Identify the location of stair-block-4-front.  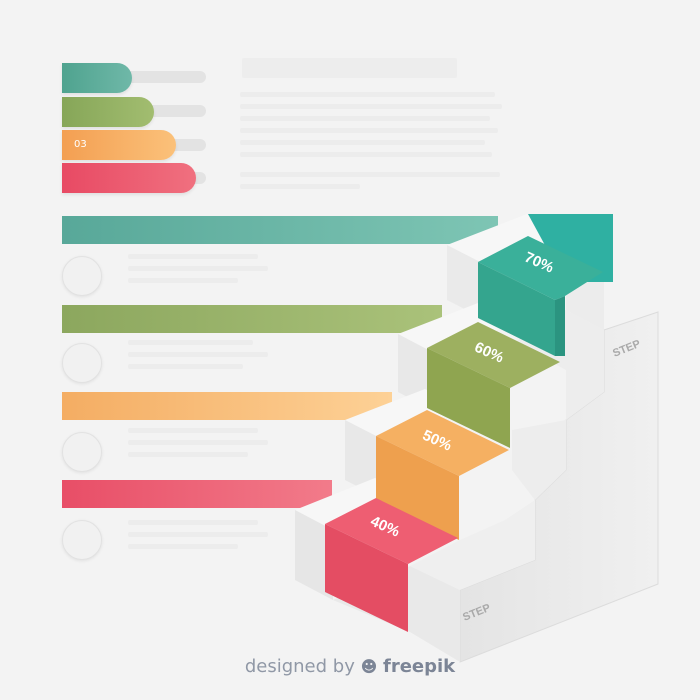
(466, 282).